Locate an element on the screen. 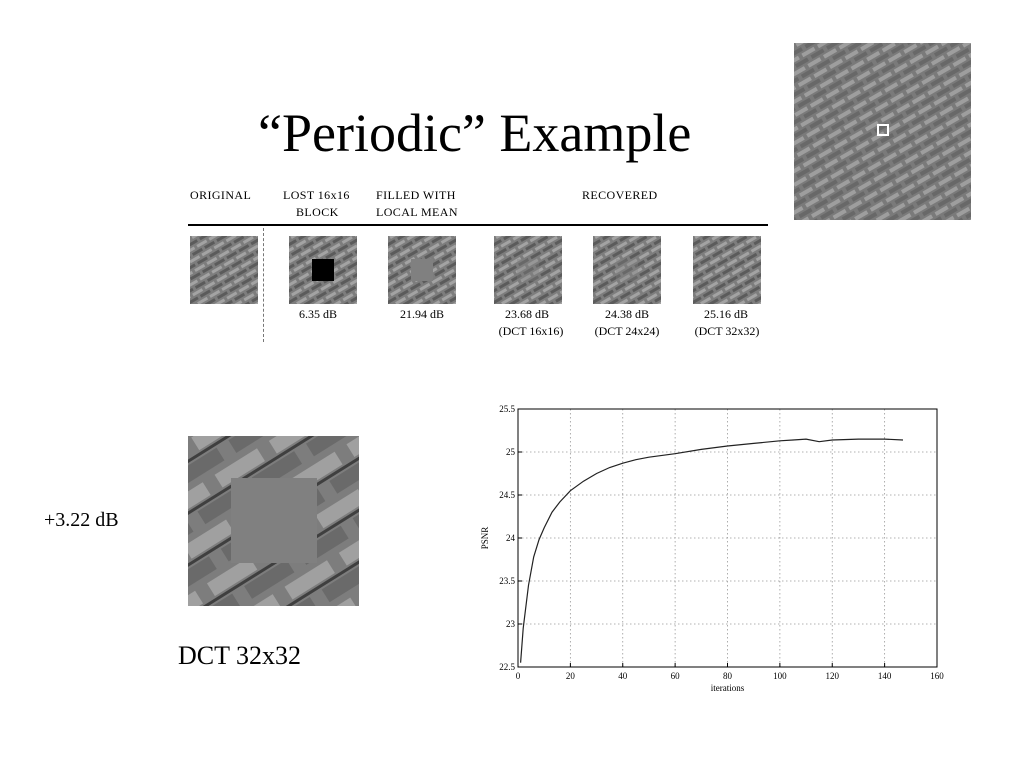 The width and height of the screenshot is (1024, 768). missing-block-dct16 is located at coordinates (528, 270).